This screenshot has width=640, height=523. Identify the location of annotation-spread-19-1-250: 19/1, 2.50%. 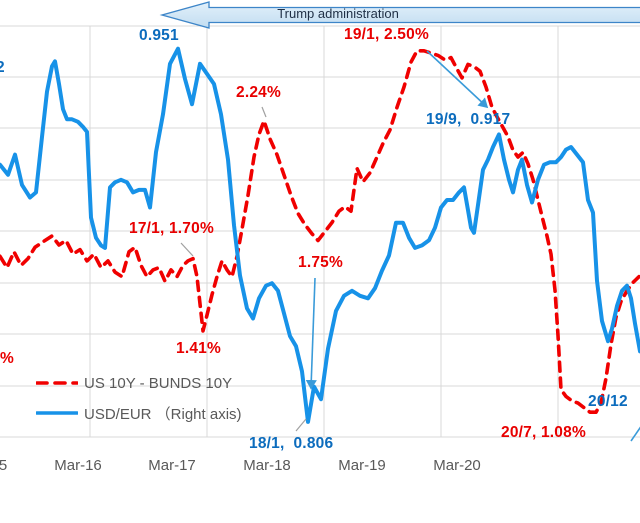
(386, 34).